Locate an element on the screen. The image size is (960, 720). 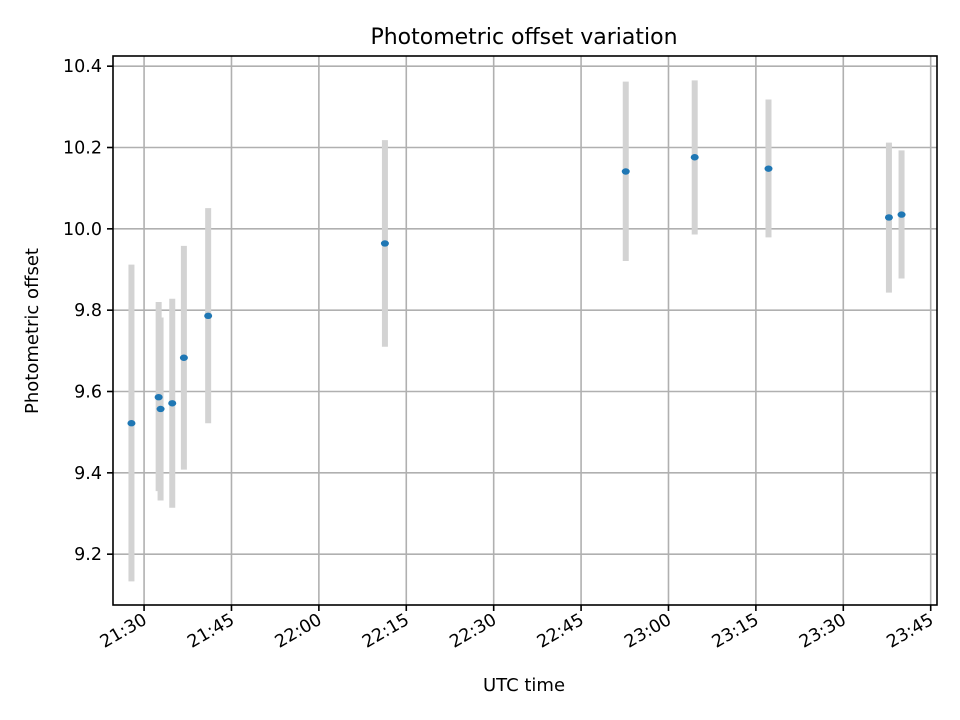
x-tick-label: 22:00 is located at coordinates (299, 631).